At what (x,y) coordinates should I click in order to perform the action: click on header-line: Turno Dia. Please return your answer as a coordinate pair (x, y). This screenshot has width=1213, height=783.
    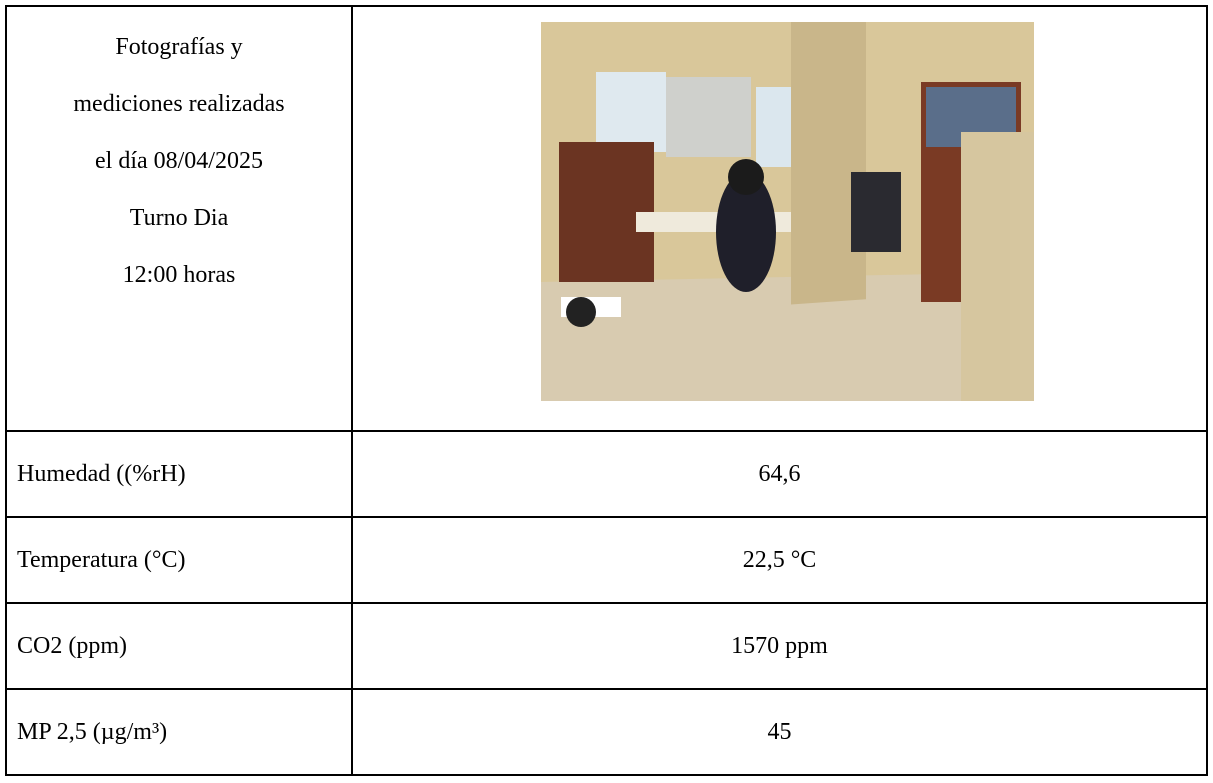
    Looking at the image, I should click on (179, 218).